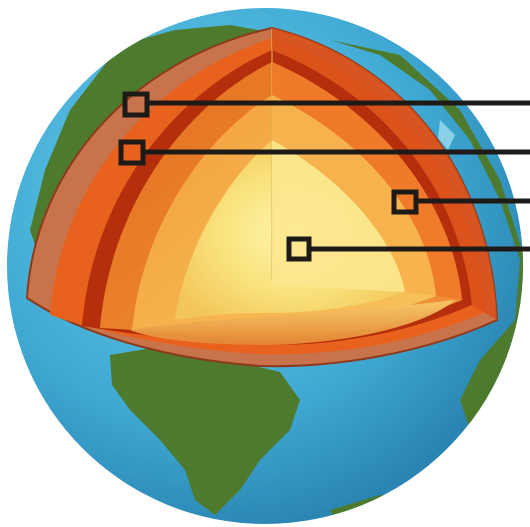  I want to click on bottom-face, so click(292, 322).